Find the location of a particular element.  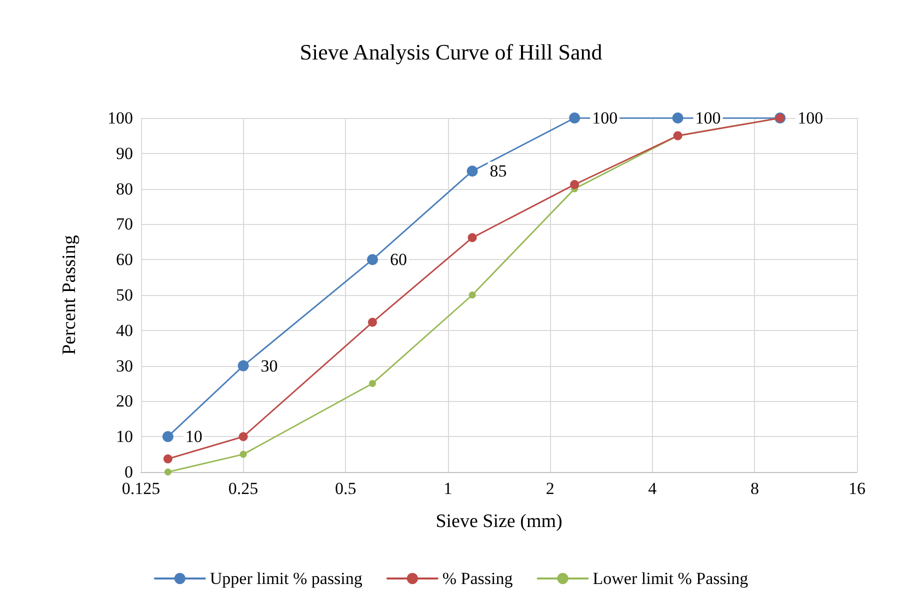

legend-label: Lower limit % Passing is located at coordinates (670, 578).